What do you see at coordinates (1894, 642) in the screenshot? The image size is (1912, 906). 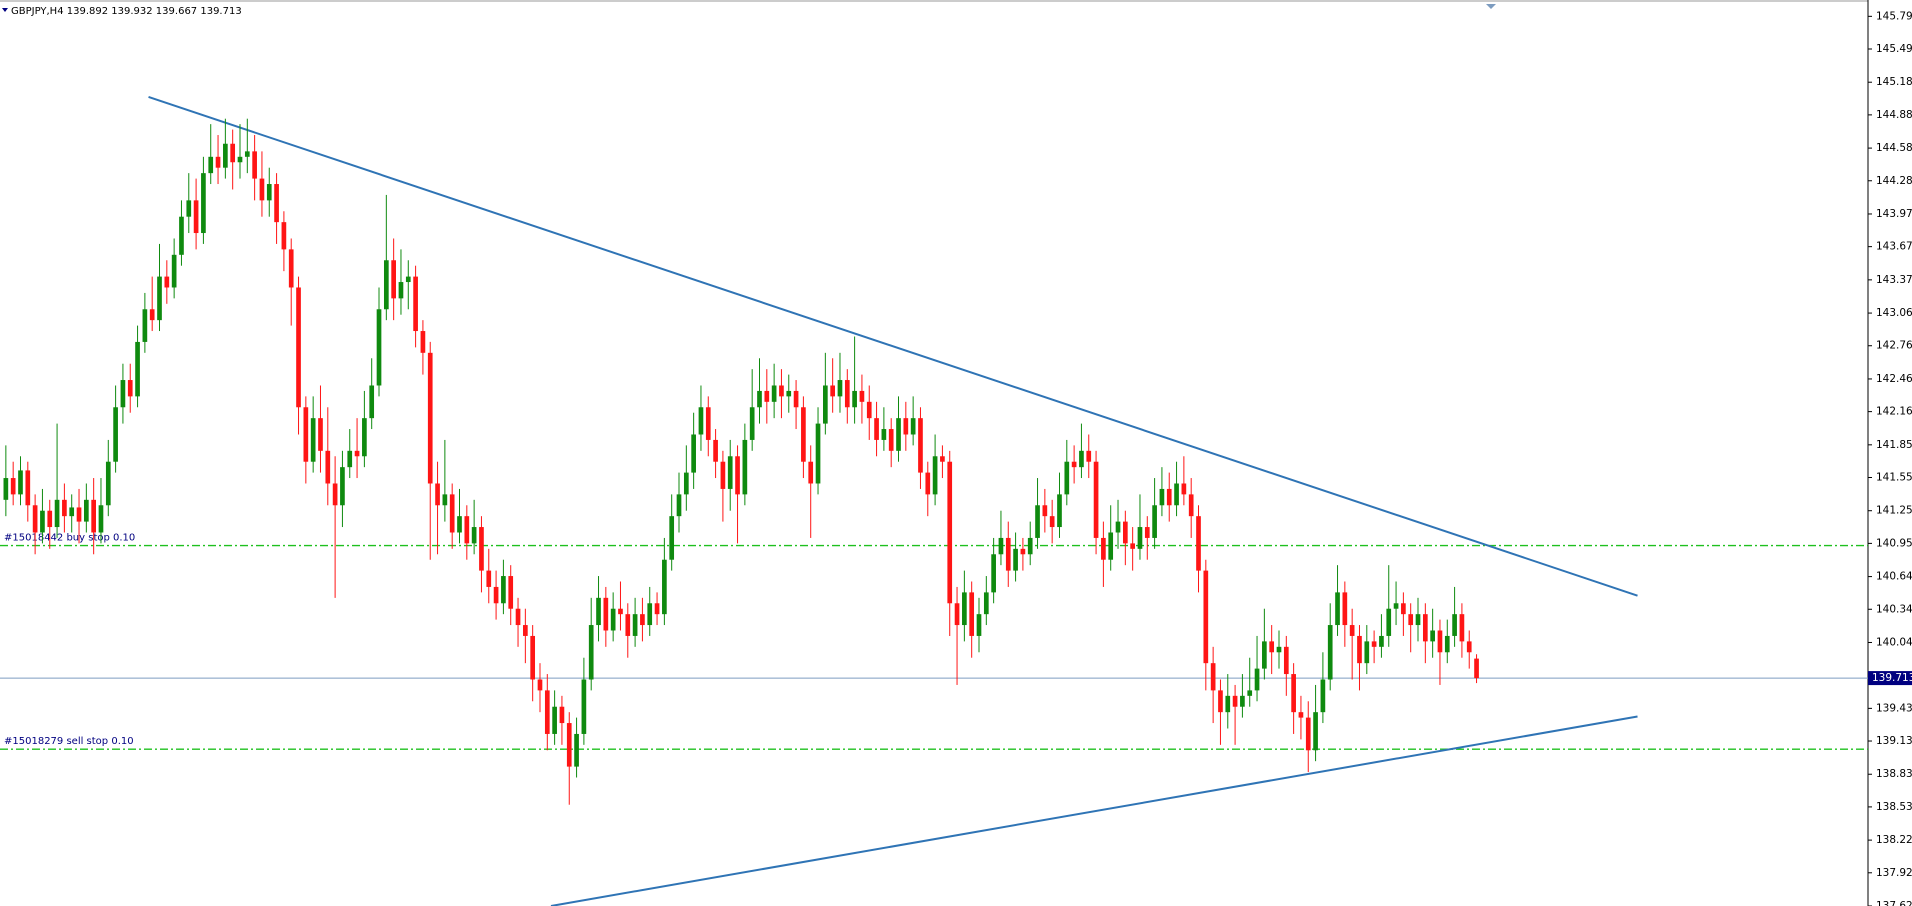 I see `y-tick-label: 140.040` at bounding box center [1894, 642].